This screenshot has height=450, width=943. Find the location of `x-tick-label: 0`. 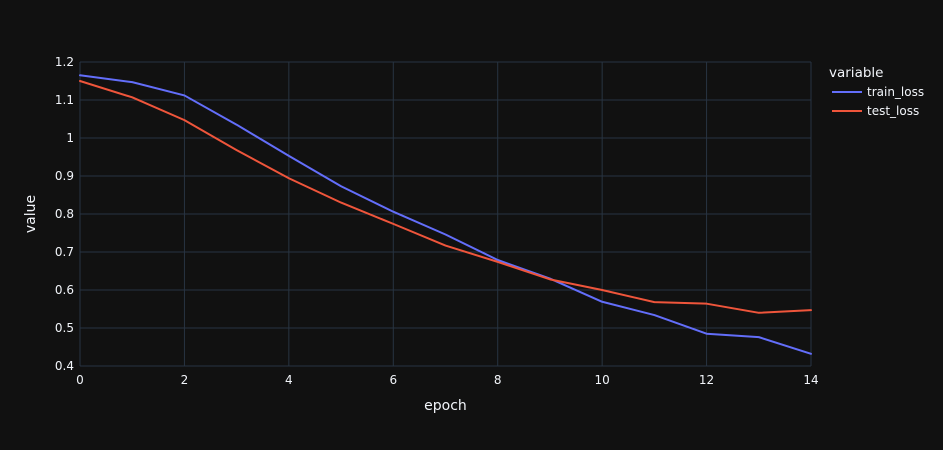

x-tick-label: 0 is located at coordinates (80, 380).